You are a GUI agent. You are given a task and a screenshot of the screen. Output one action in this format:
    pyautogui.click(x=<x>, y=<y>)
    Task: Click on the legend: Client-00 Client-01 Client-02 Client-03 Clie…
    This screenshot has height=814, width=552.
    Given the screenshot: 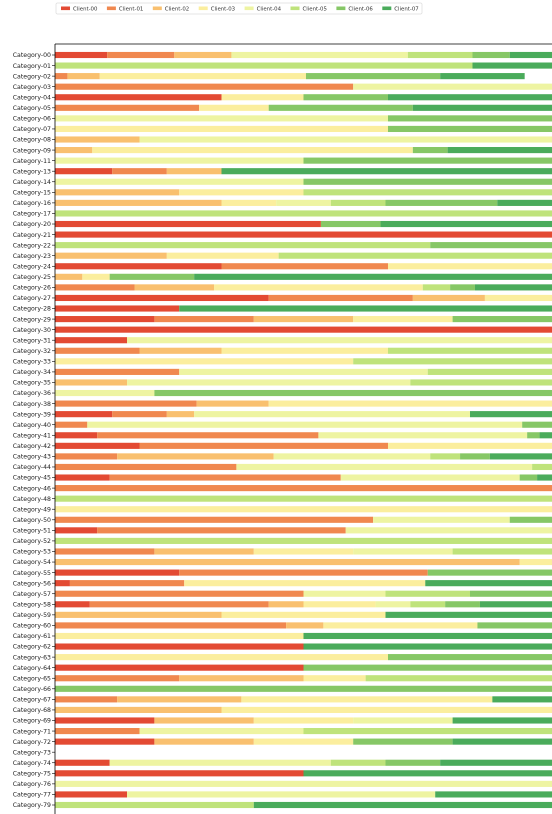 What is the action you would take?
    pyautogui.click(x=239, y=8)
    